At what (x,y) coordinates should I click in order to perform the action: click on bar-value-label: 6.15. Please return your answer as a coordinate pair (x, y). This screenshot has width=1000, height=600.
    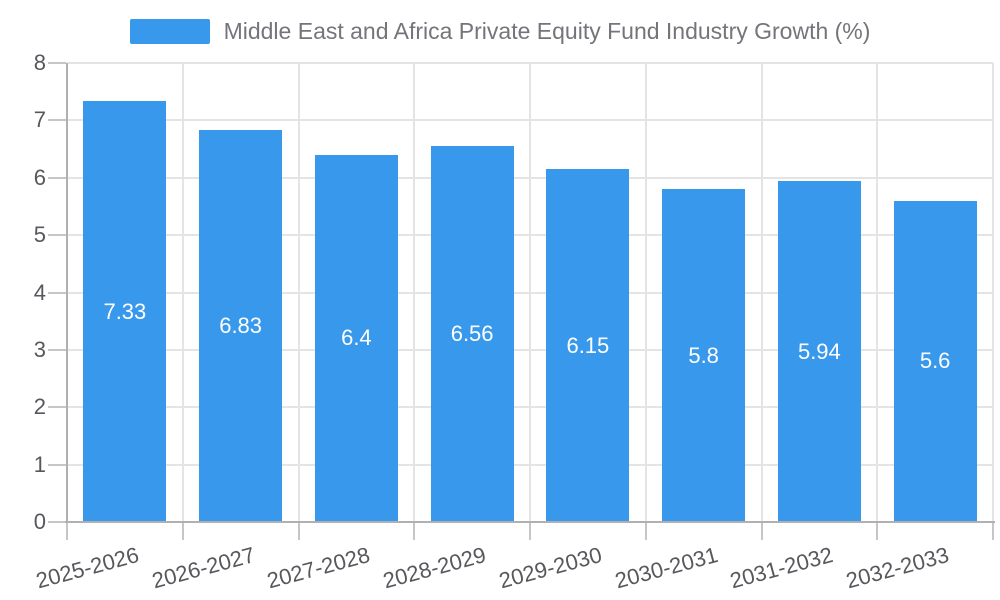
    Looking at the image, I should click on (588, 345).